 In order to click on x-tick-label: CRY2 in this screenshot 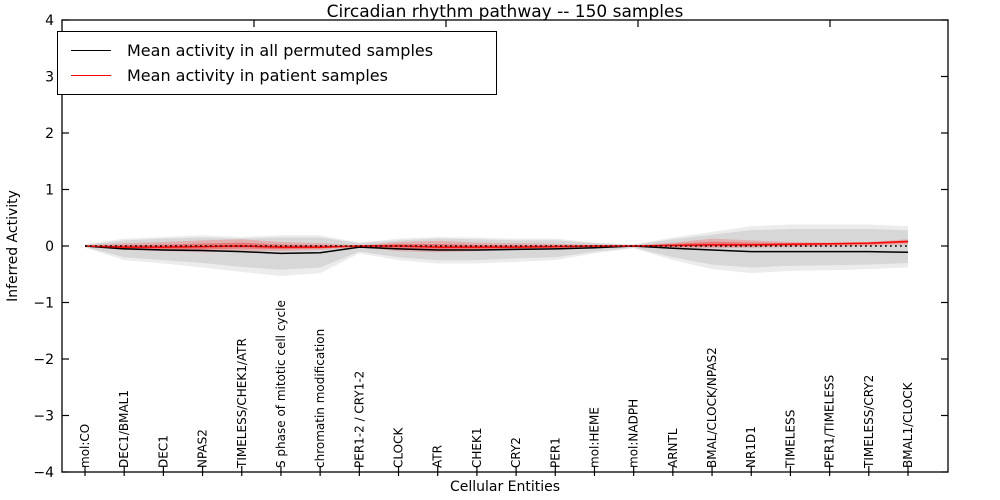, I will do `click(516, 452)`.